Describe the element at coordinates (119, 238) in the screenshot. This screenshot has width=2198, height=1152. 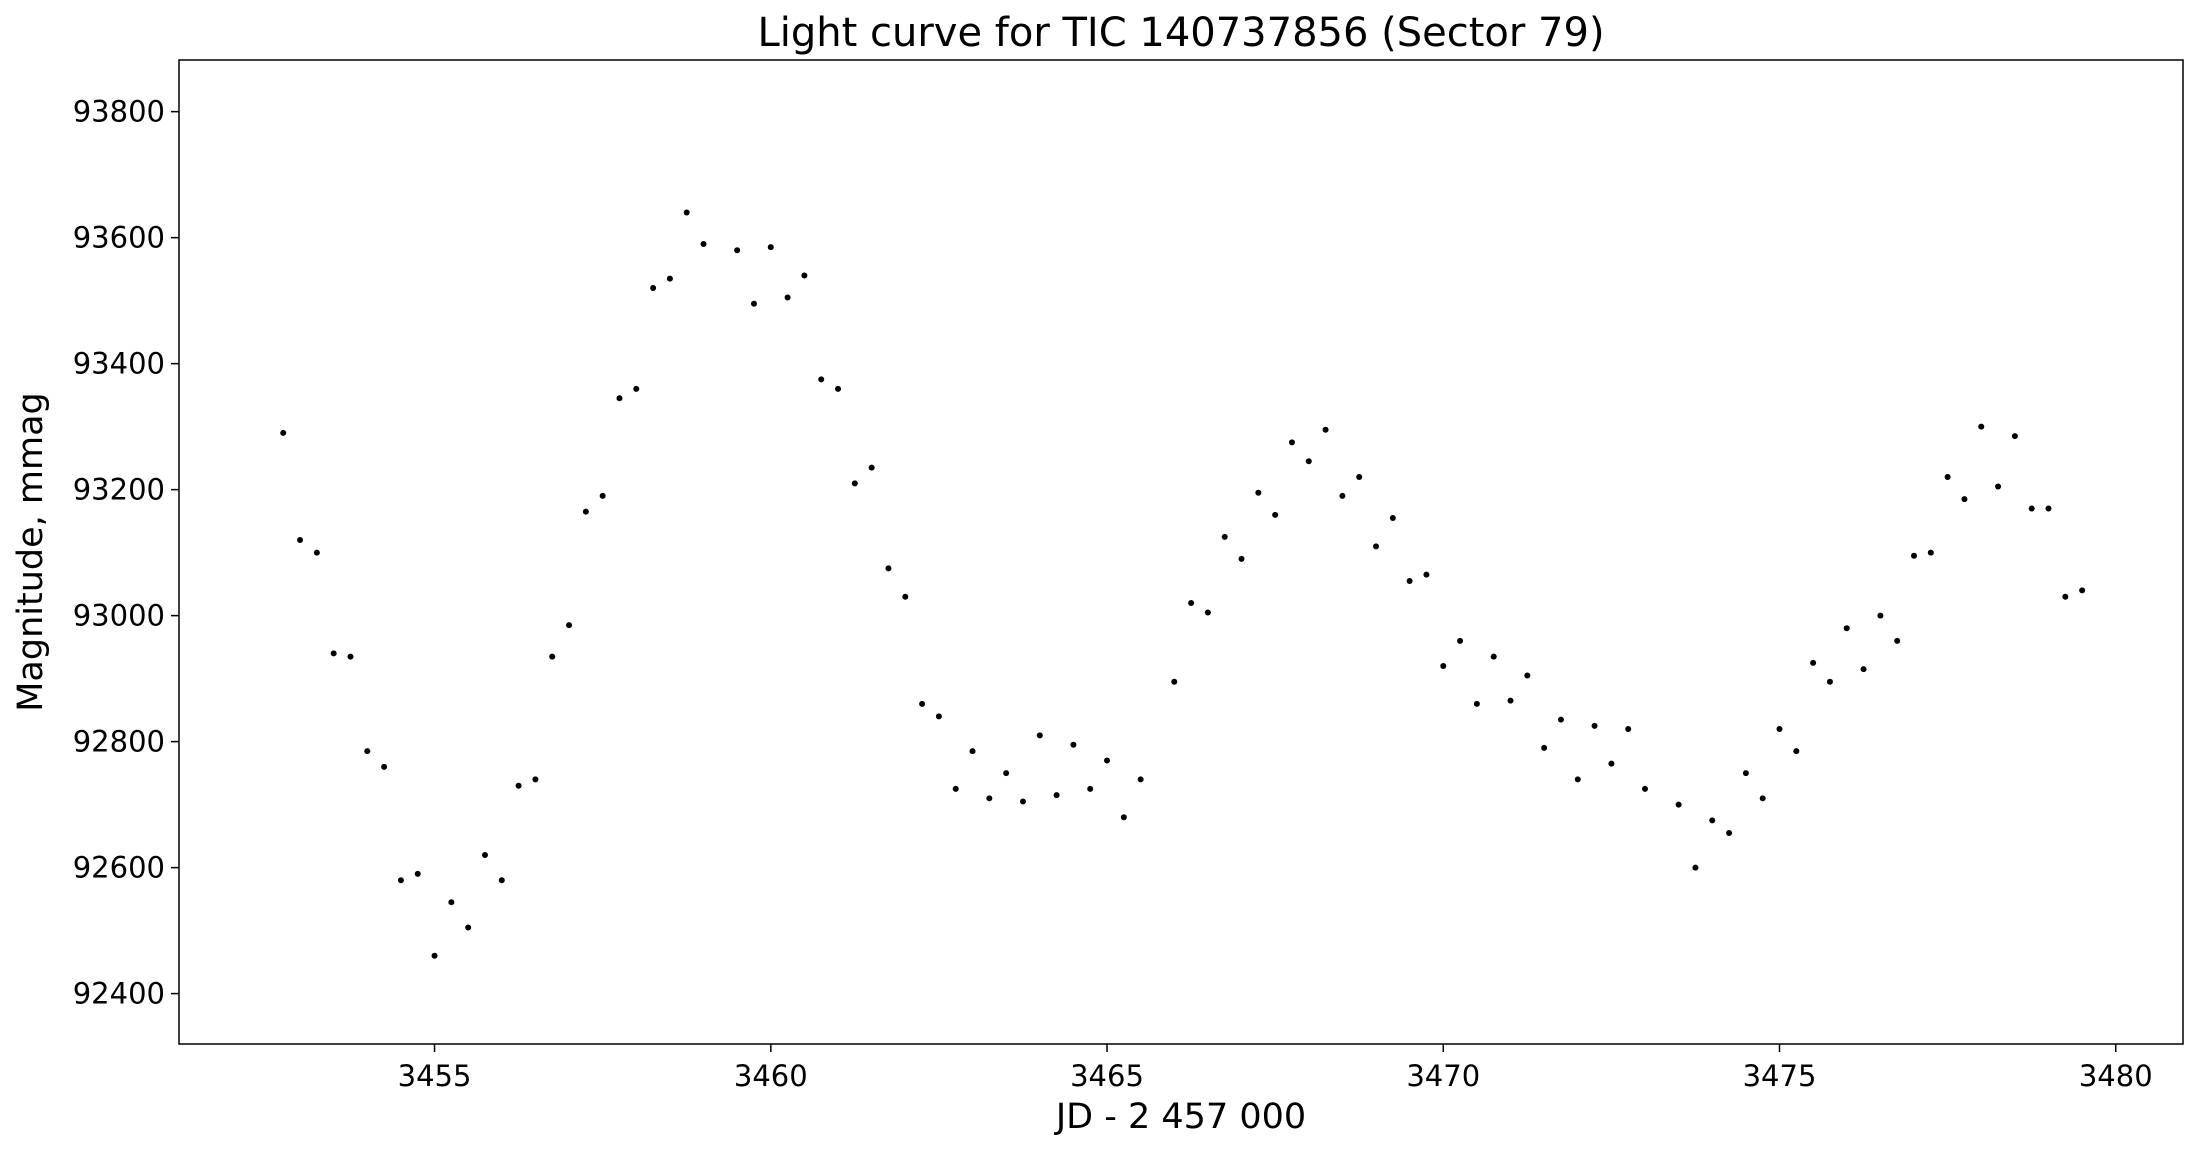
I see `y-tick-label: 93600` at that location.